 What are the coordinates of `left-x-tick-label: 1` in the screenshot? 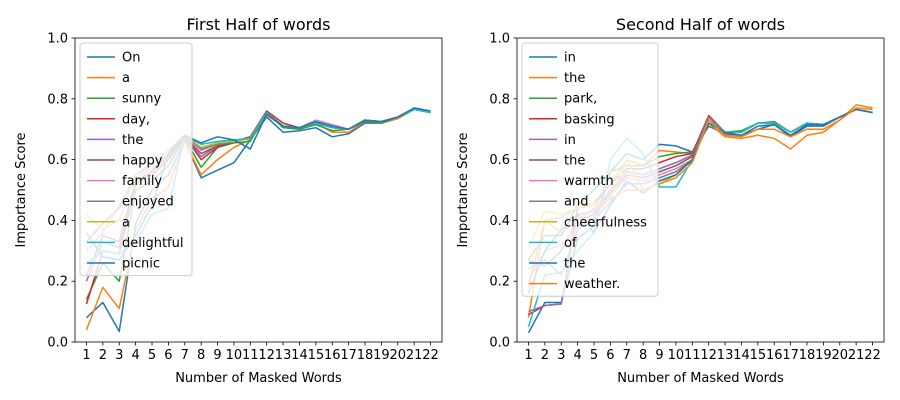 It's located at (86, 355).